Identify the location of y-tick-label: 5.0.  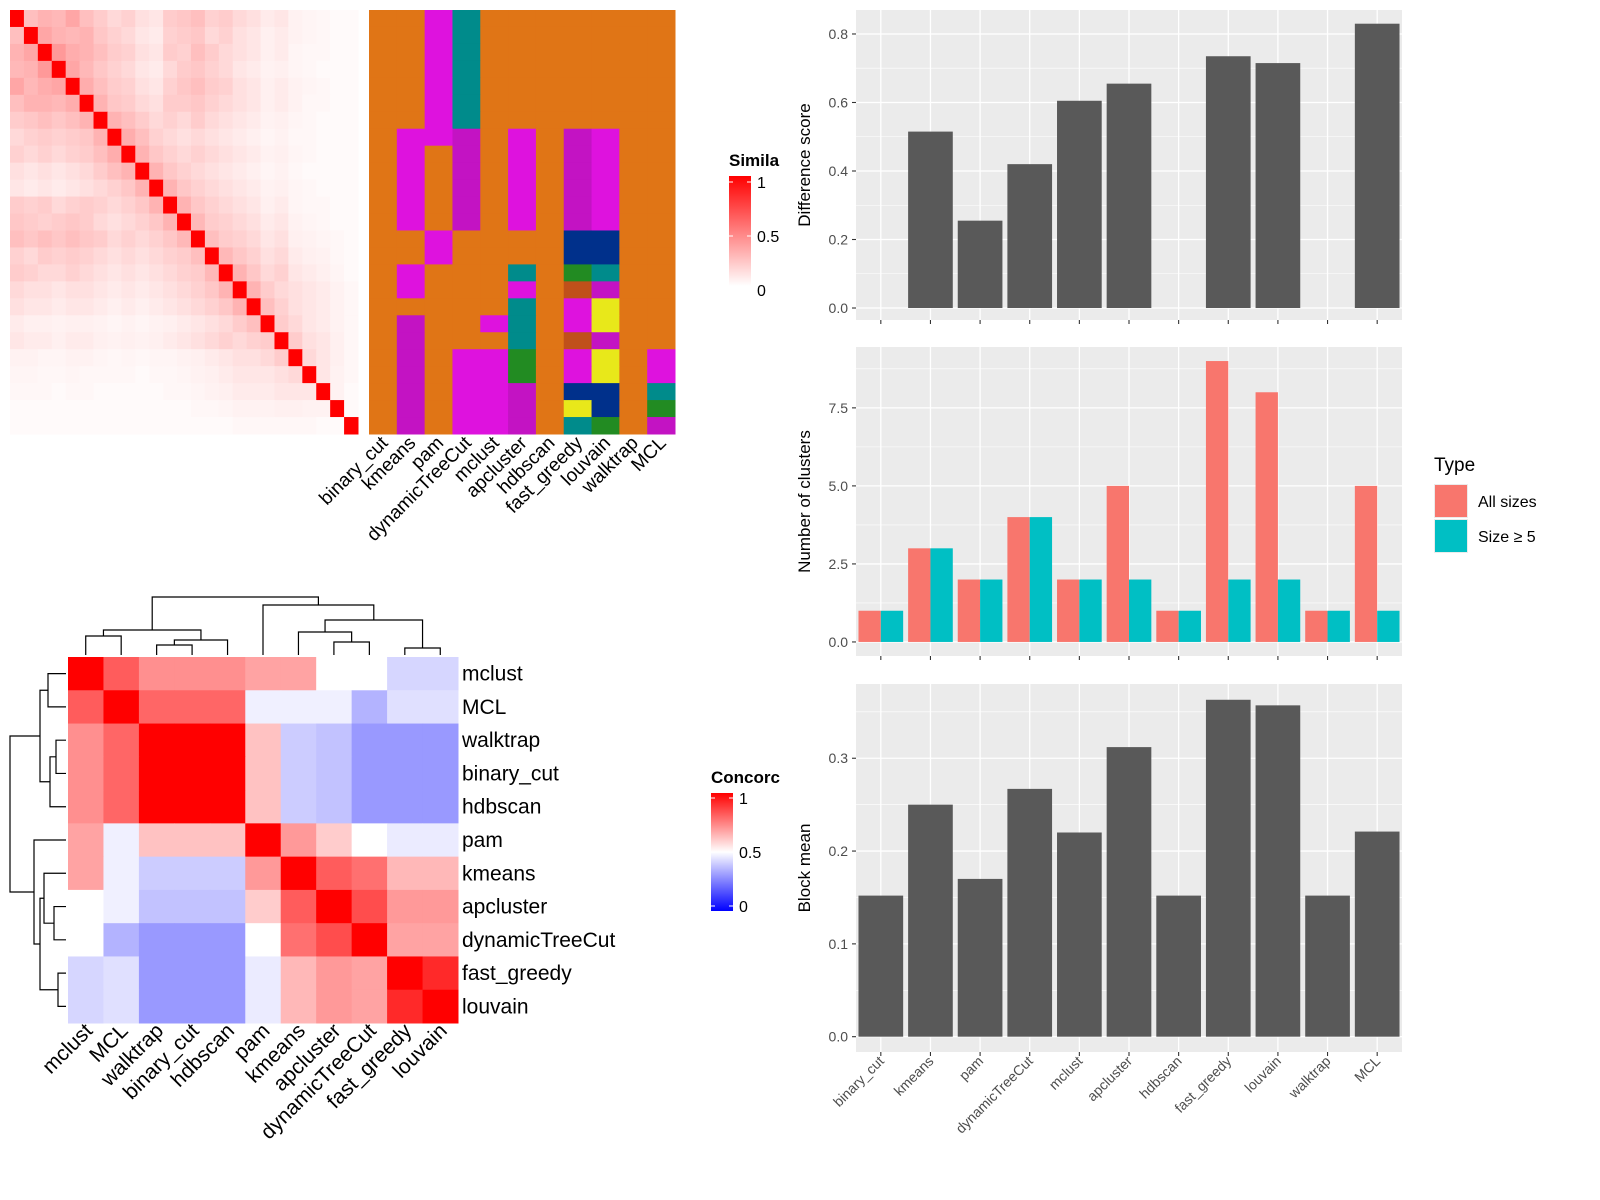
(839, 486).